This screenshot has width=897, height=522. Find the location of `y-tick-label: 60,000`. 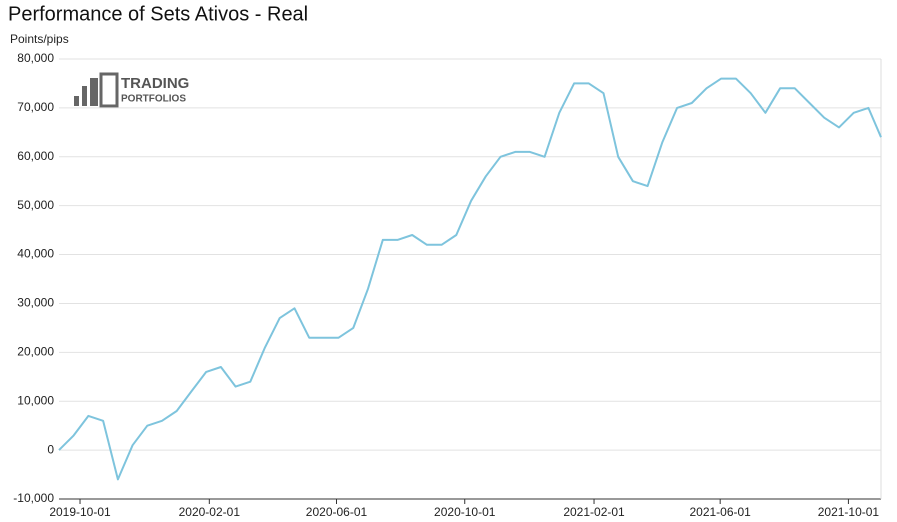

y-tick-label: 60,000 is located at coordinates (35, 156).